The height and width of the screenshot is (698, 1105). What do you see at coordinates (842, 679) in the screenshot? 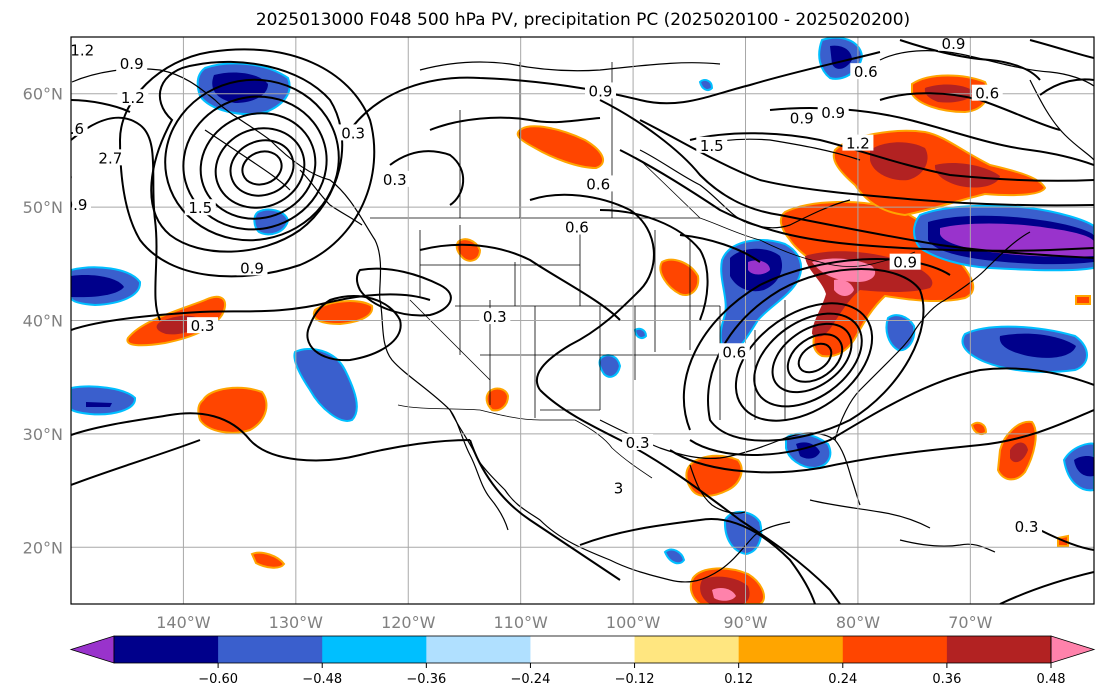
I see `colorbar-tick-label: 0.24` at bounding box center [842, 679].